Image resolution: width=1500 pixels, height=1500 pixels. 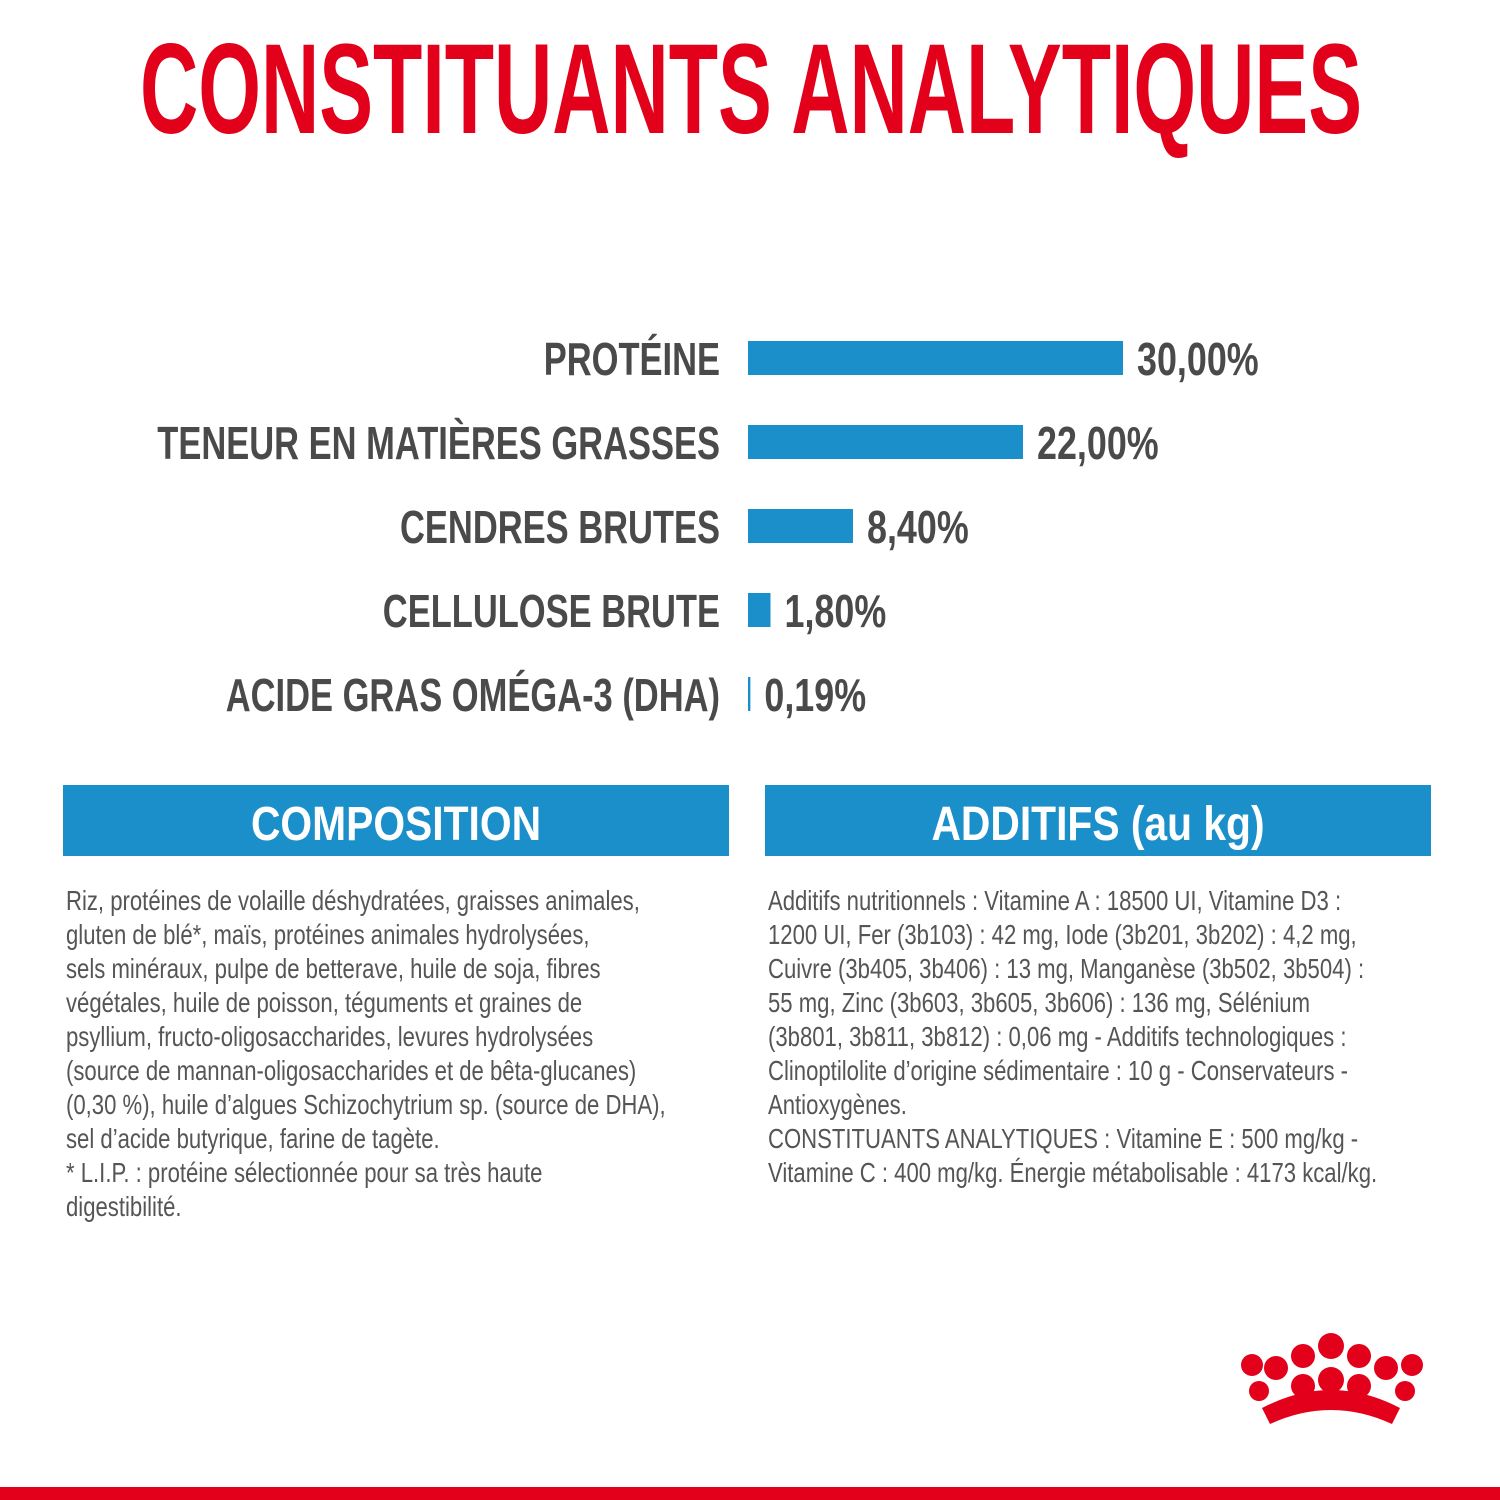 What do you see at coordinates (396, 824) in the screenshot?
I see `section-title: COMPOSITION` at bounding box center [396, 824].